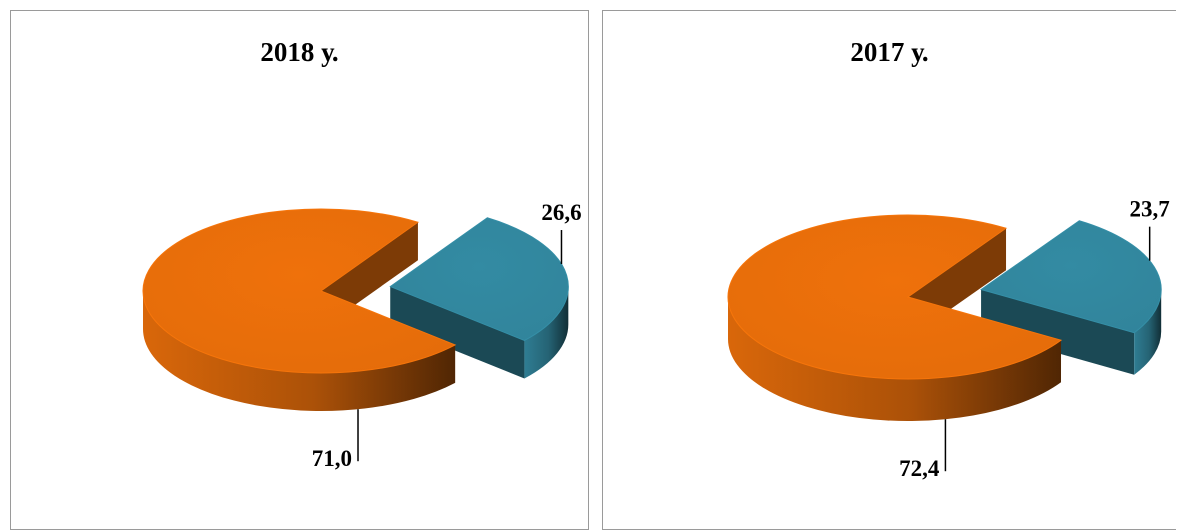 This screenshot has width=1178, height=530. I want to click on chart-title: 2017 у., so click(889, 52).